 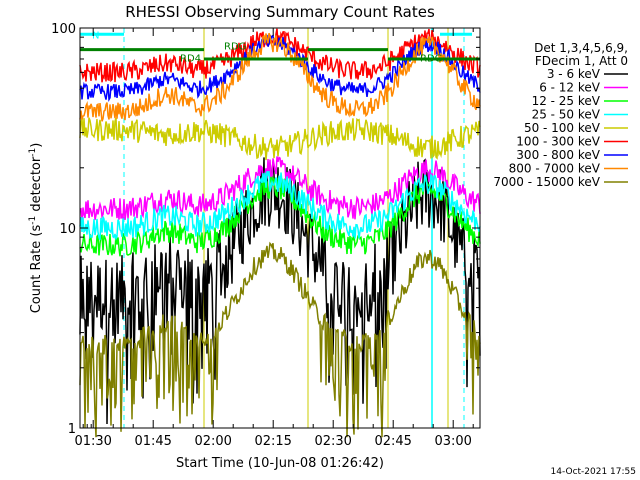 What do you see at coordinates (235, 47) in the screenshot?
I see `marker-label-2: RDG` at bounding box center [235, 47].